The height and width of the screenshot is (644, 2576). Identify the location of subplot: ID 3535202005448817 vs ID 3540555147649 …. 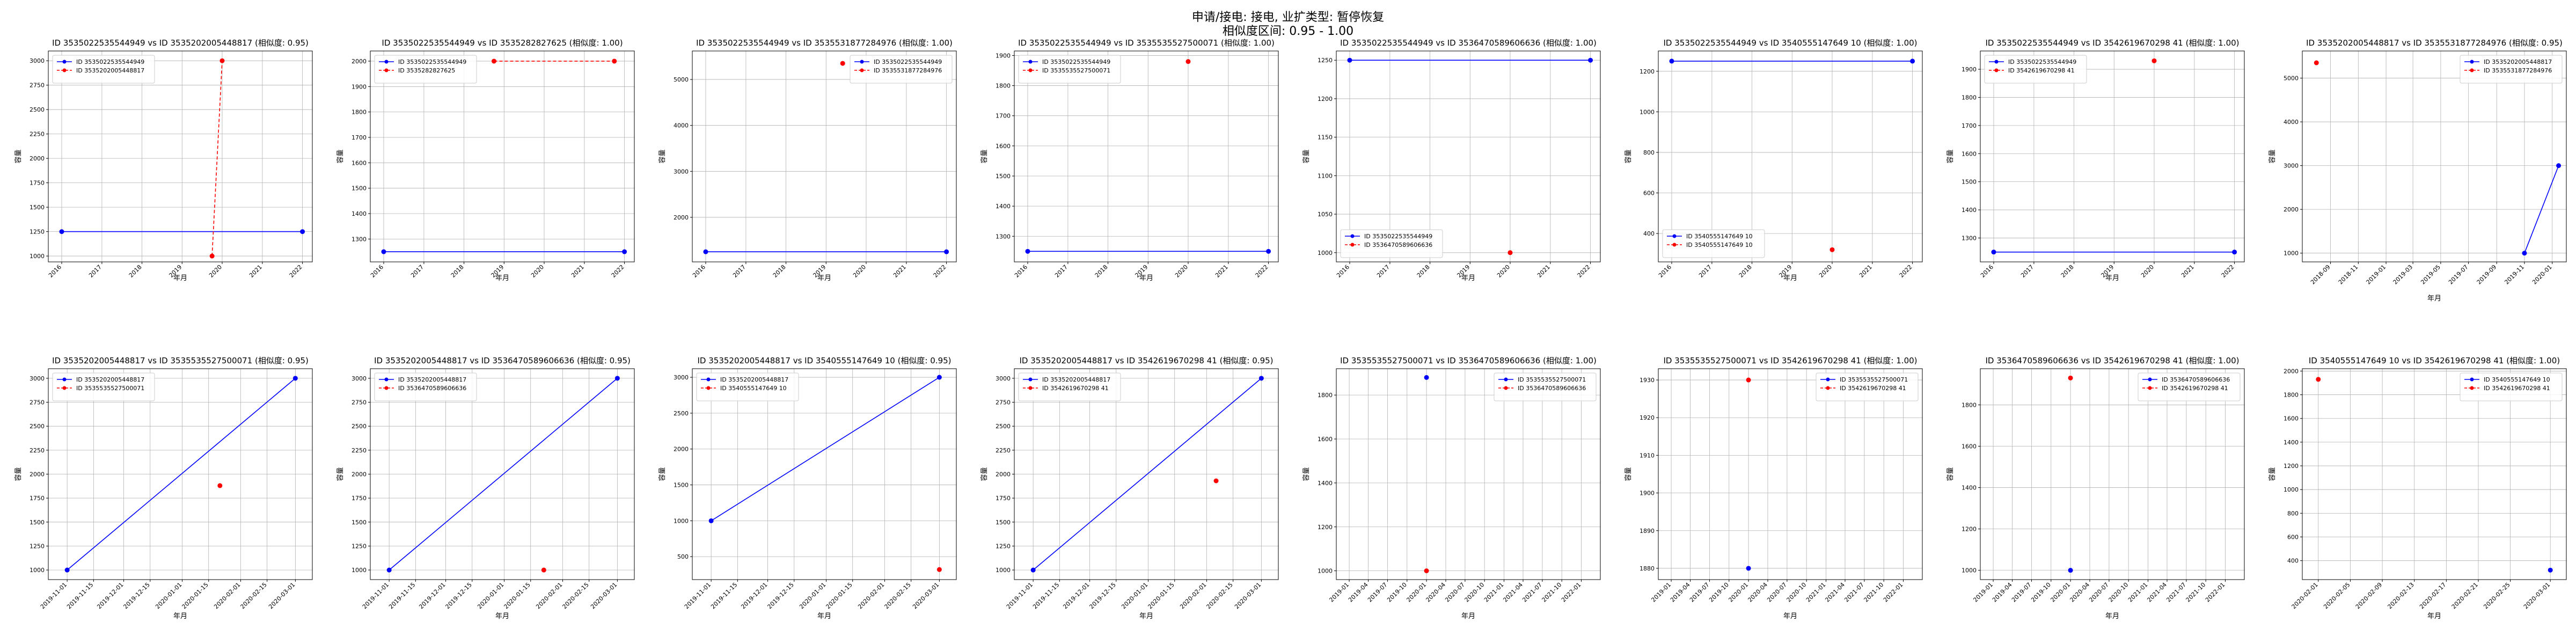
(807, 488).